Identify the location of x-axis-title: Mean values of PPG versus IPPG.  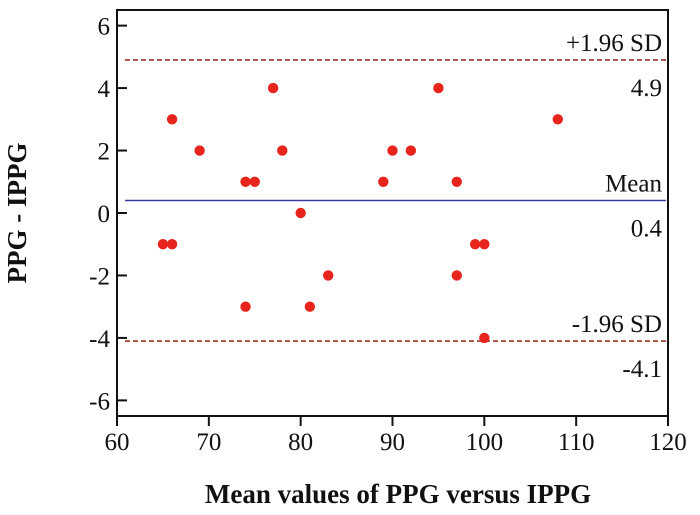
(398, 494).